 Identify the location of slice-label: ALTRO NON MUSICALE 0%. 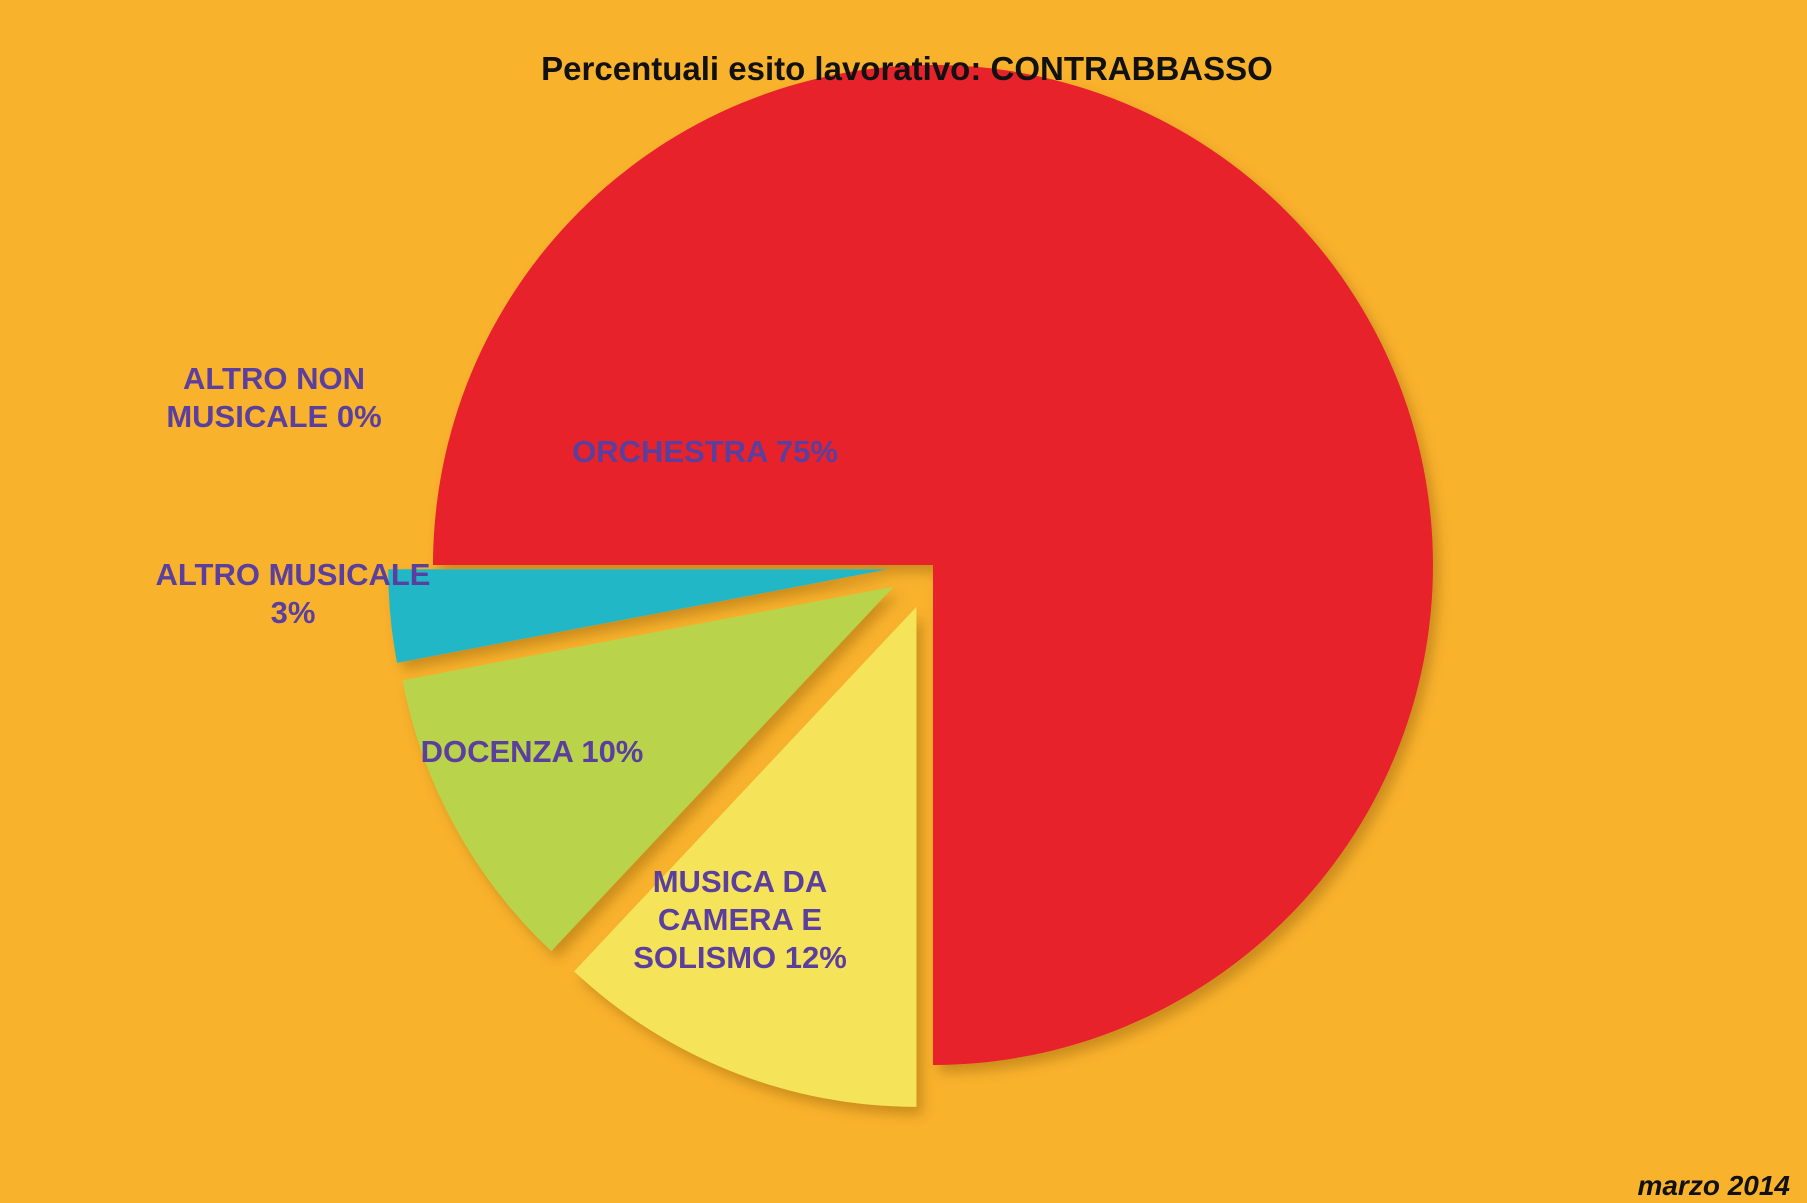
(273, 397).